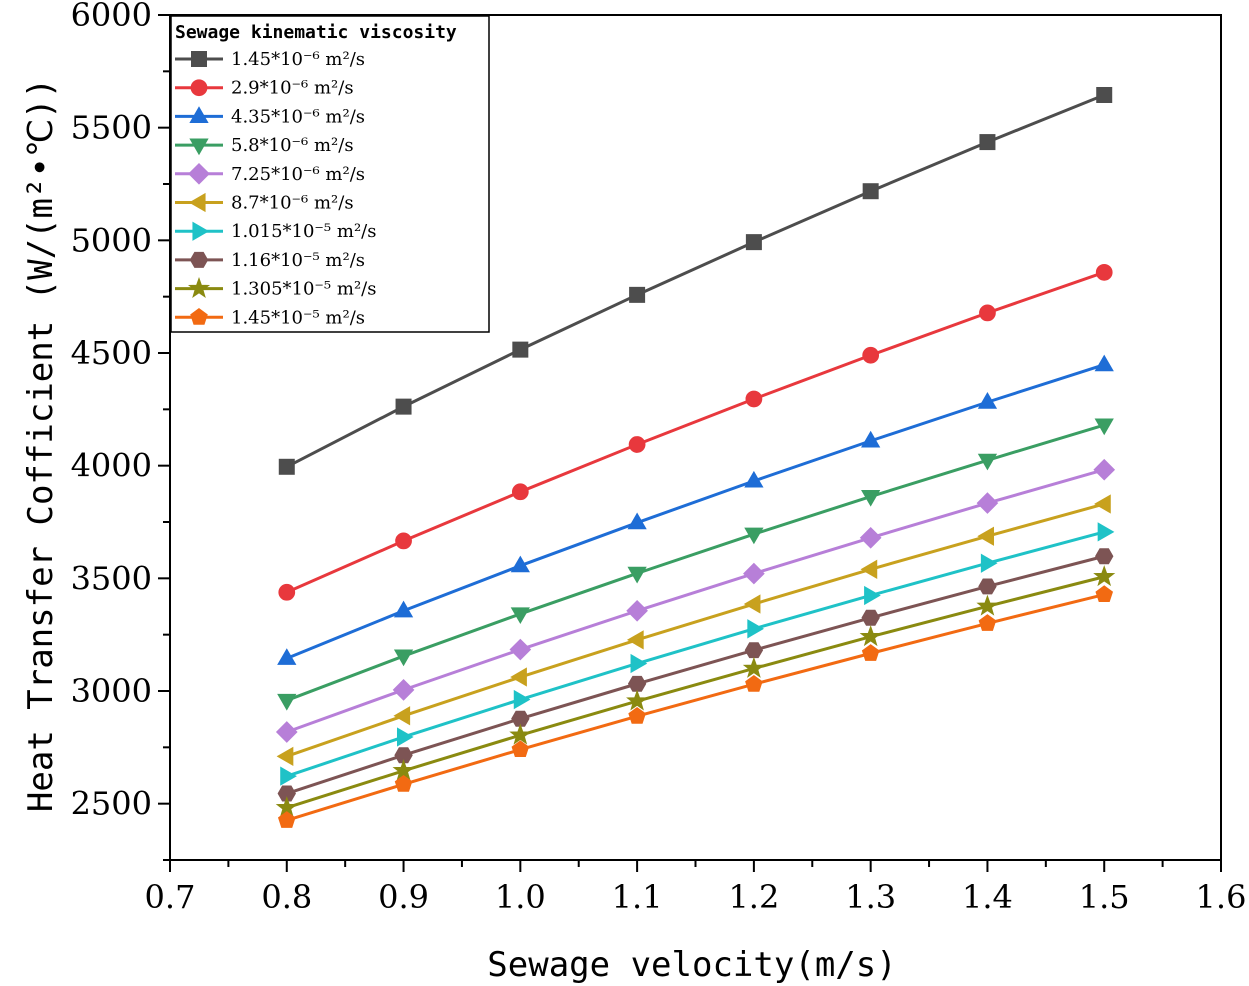 The image size is (1249, 986). I want to click on x-tick-label: 1.0, so click(520, 897).